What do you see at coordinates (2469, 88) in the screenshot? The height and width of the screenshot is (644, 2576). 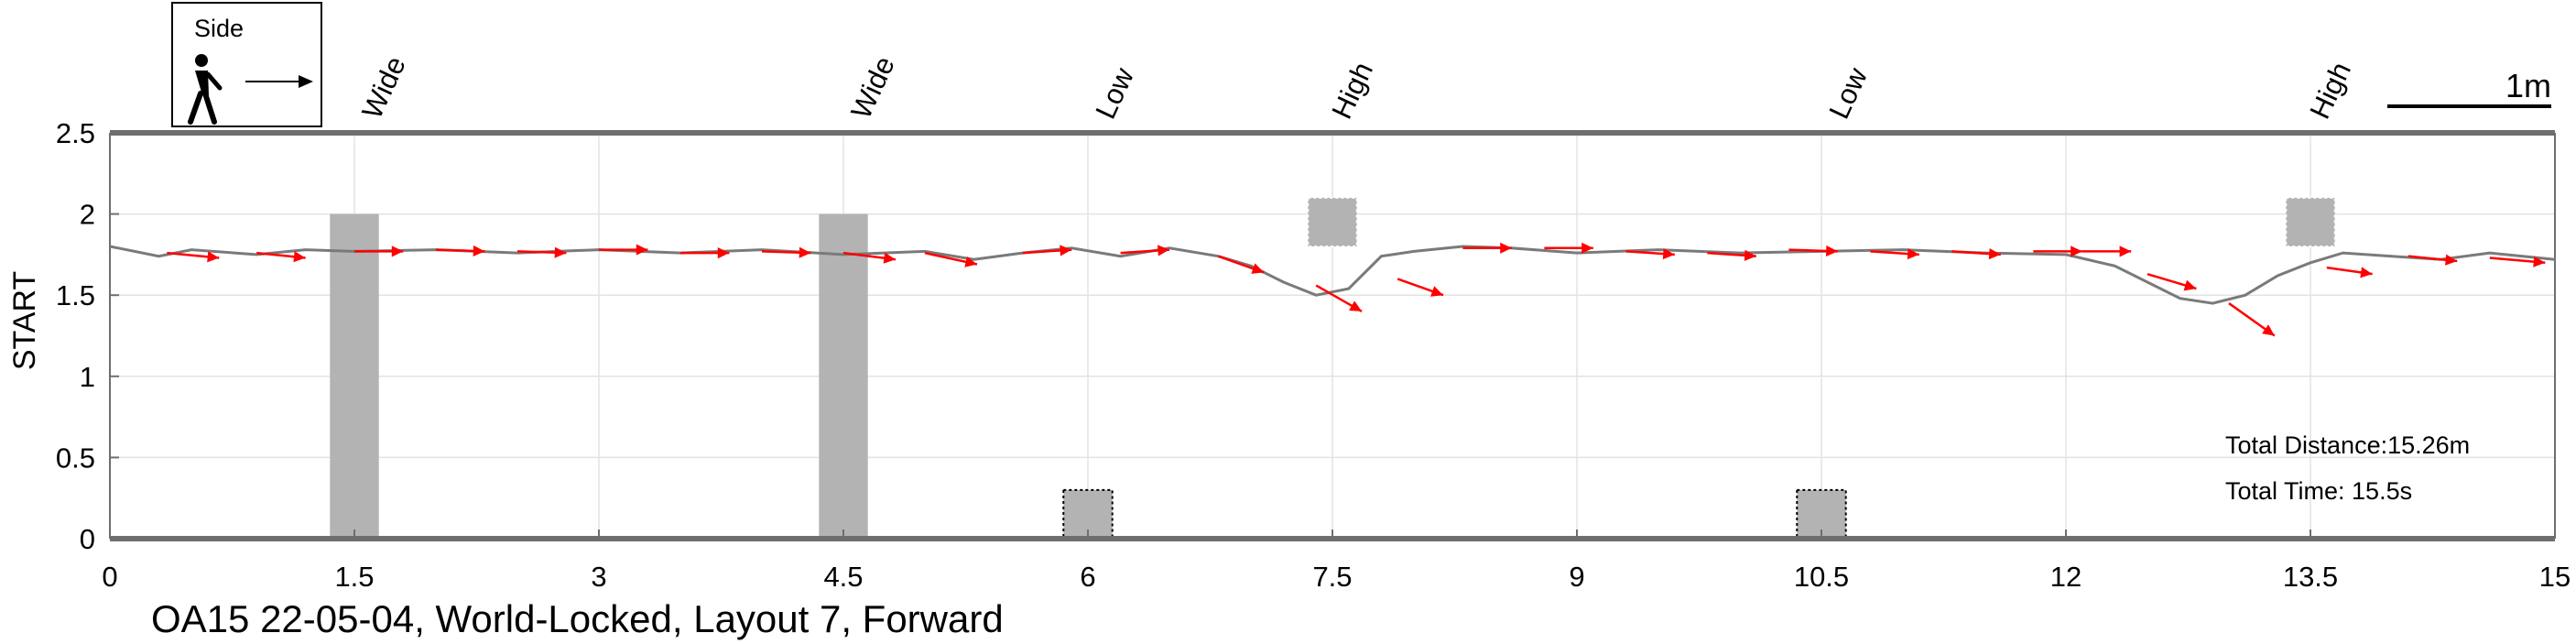 I see `scale-bar: 1m` at bounding box center [2469, 88].